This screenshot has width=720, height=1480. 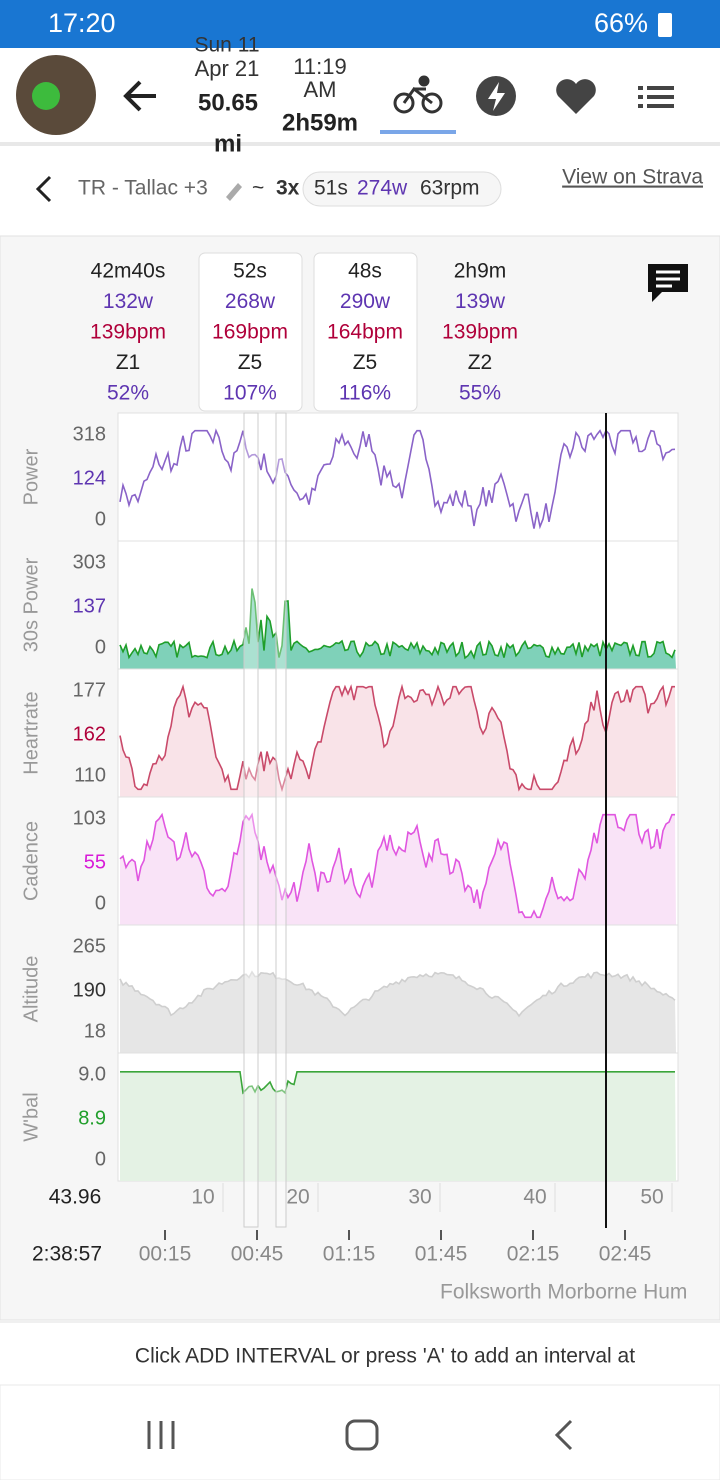 What do you see at coordinates (349, 1254) in the screenshot?
I see `time-tick-label: 01:15` at bounding box center [349, 1254].